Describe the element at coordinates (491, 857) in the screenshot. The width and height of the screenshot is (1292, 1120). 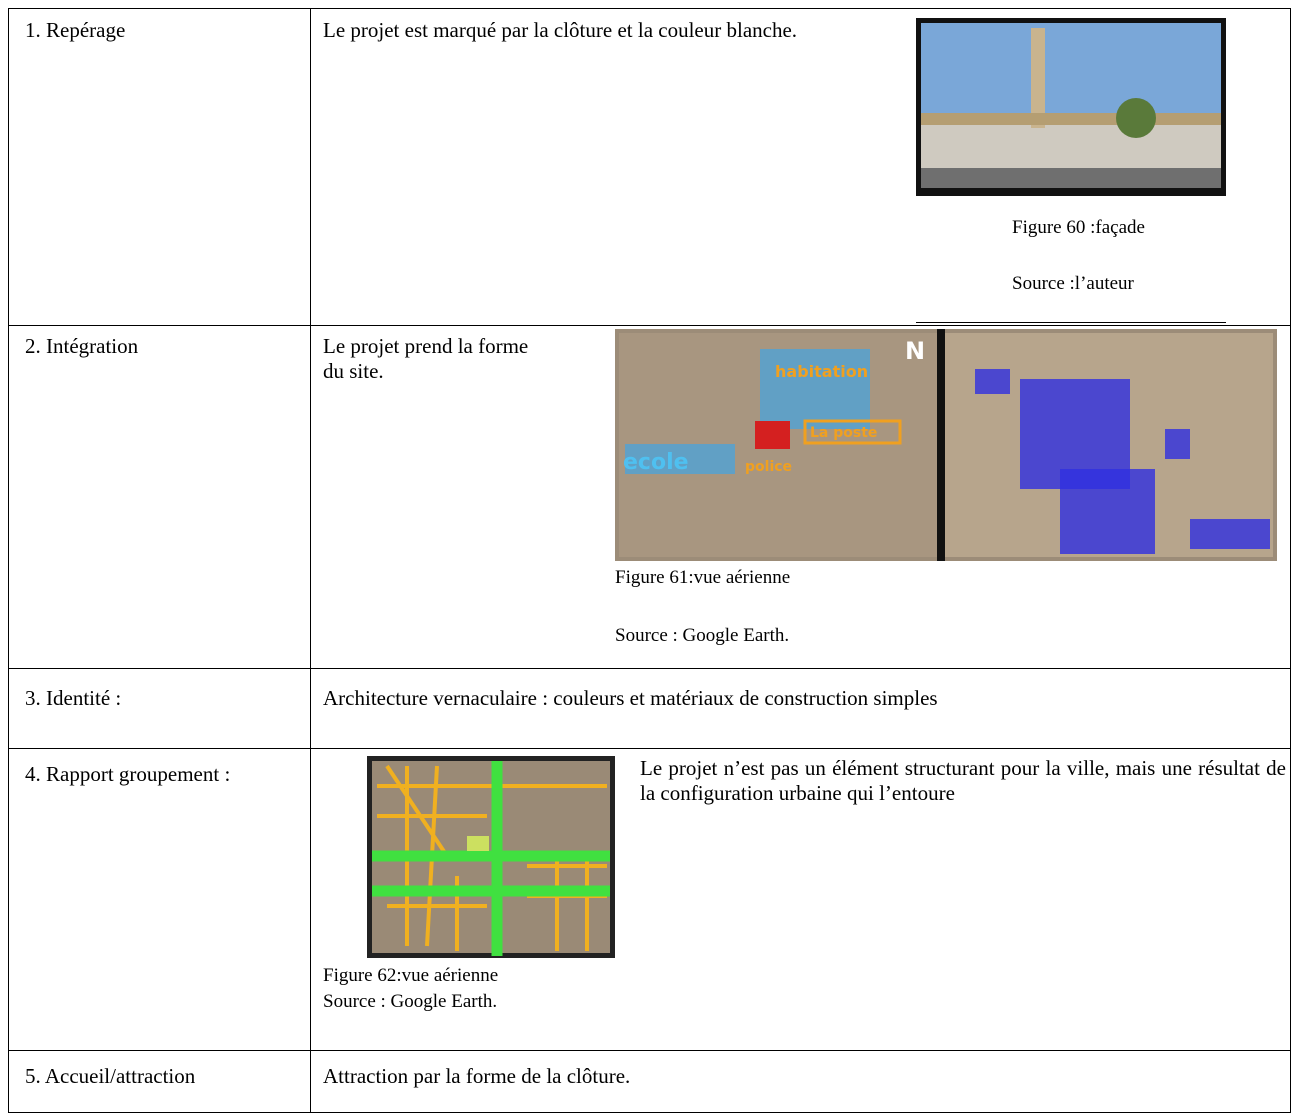
I see `street-map` at that location.